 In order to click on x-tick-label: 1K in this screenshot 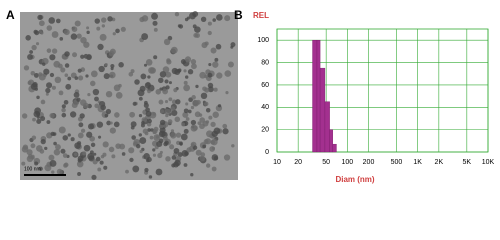, I will do `click(417, 162)`.